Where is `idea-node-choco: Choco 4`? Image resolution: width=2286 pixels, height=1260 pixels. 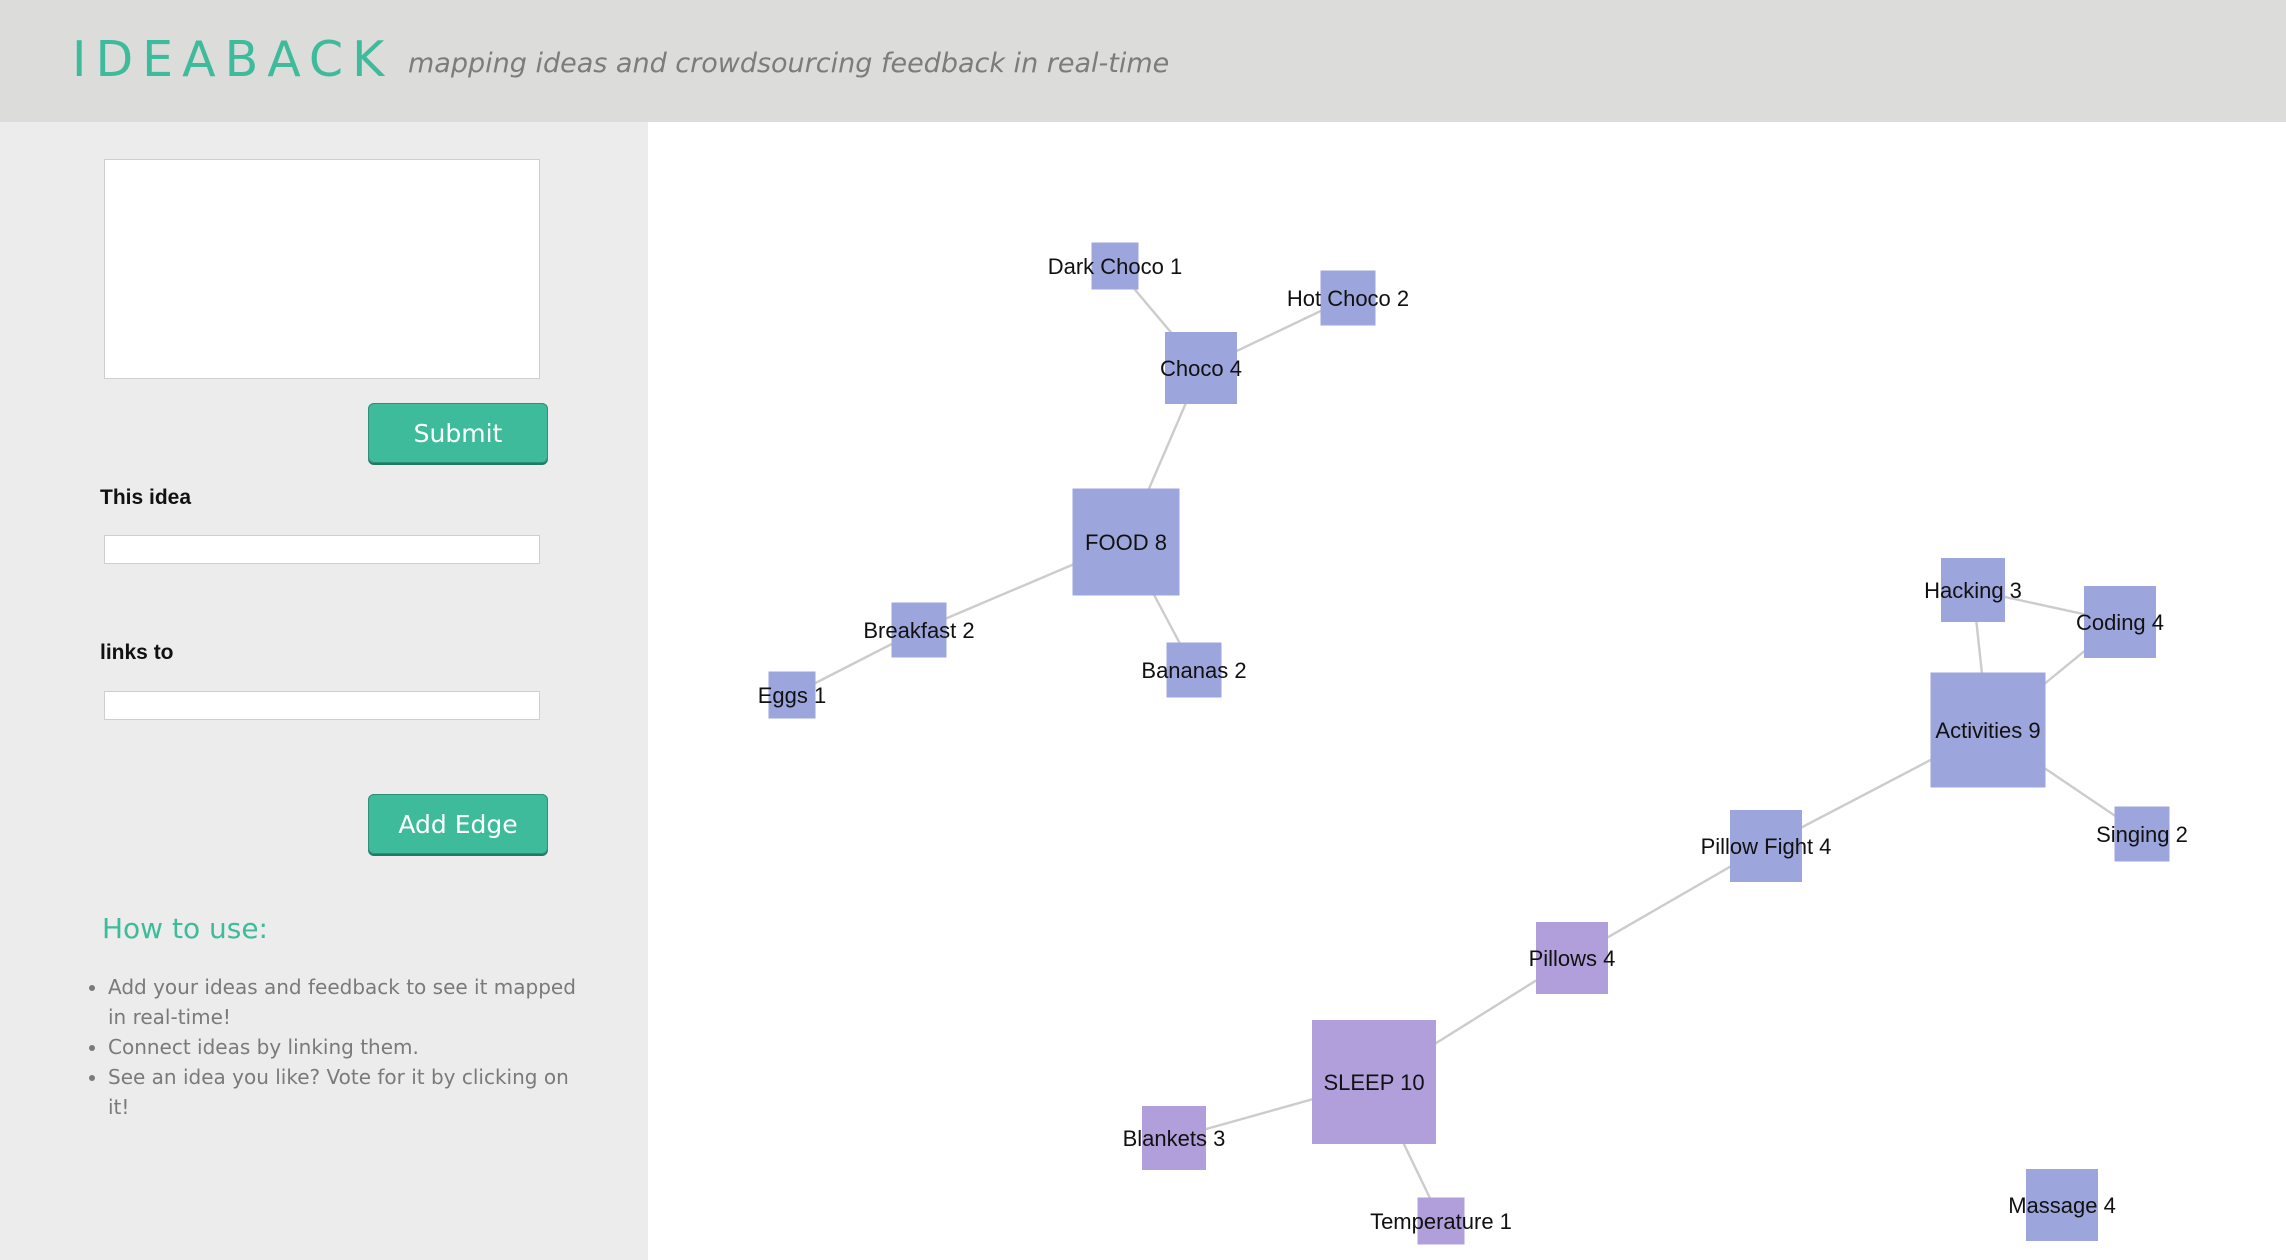 idea-node-choco: Choco 4 is located at coordinates (1201, 368).